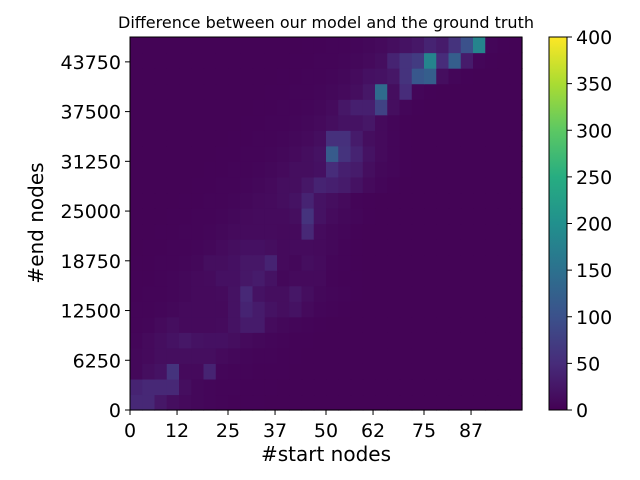 The width and height of the screenshot is (640, 480). What do you see at coordinates (594, 131) in the screenshot?
I see `colorbar-tick-label: 300` at bounding box center [594, 131].